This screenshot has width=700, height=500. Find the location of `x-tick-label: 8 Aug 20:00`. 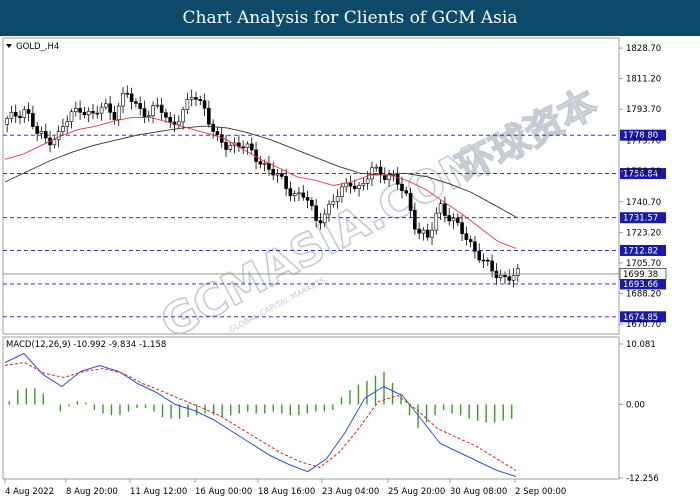

x-tick-label: 8 Aug 20:00 is located at coordinates (92, 492).